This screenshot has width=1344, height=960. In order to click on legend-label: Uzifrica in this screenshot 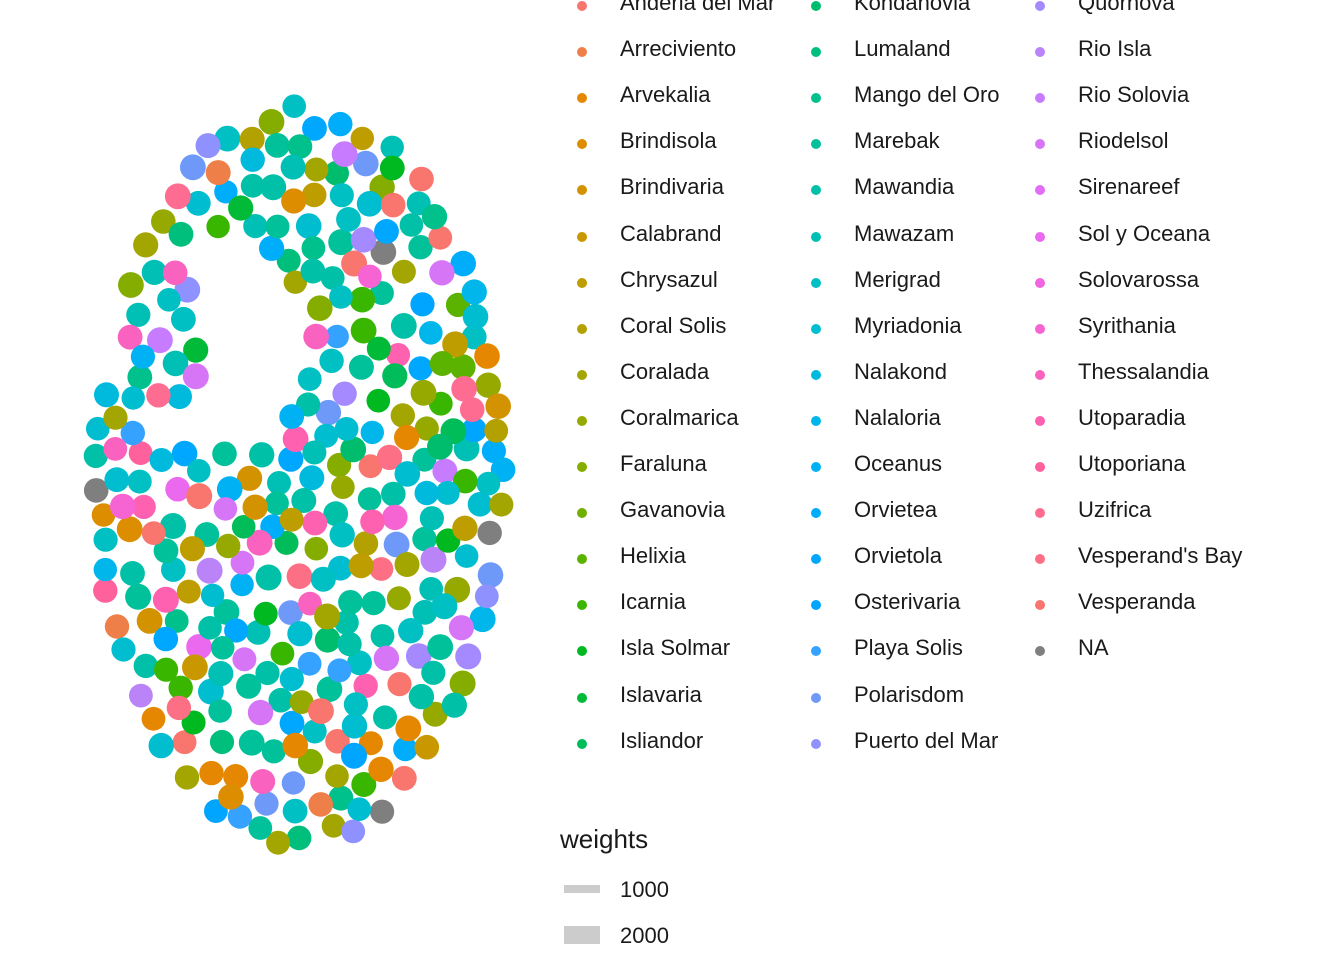, I will do `click(1115, 510)`.